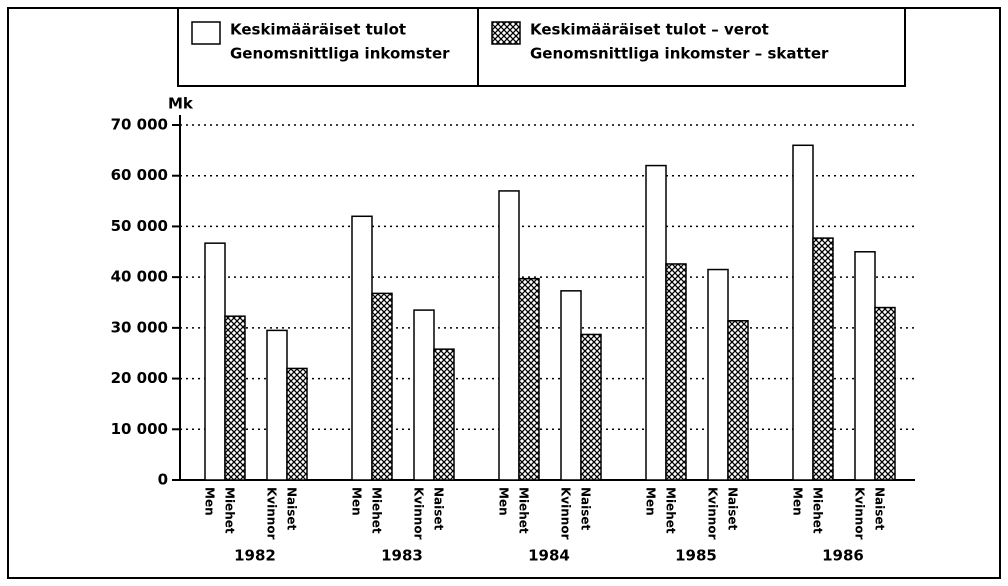  I want to click on group-label: 1982, so click(255, 556).